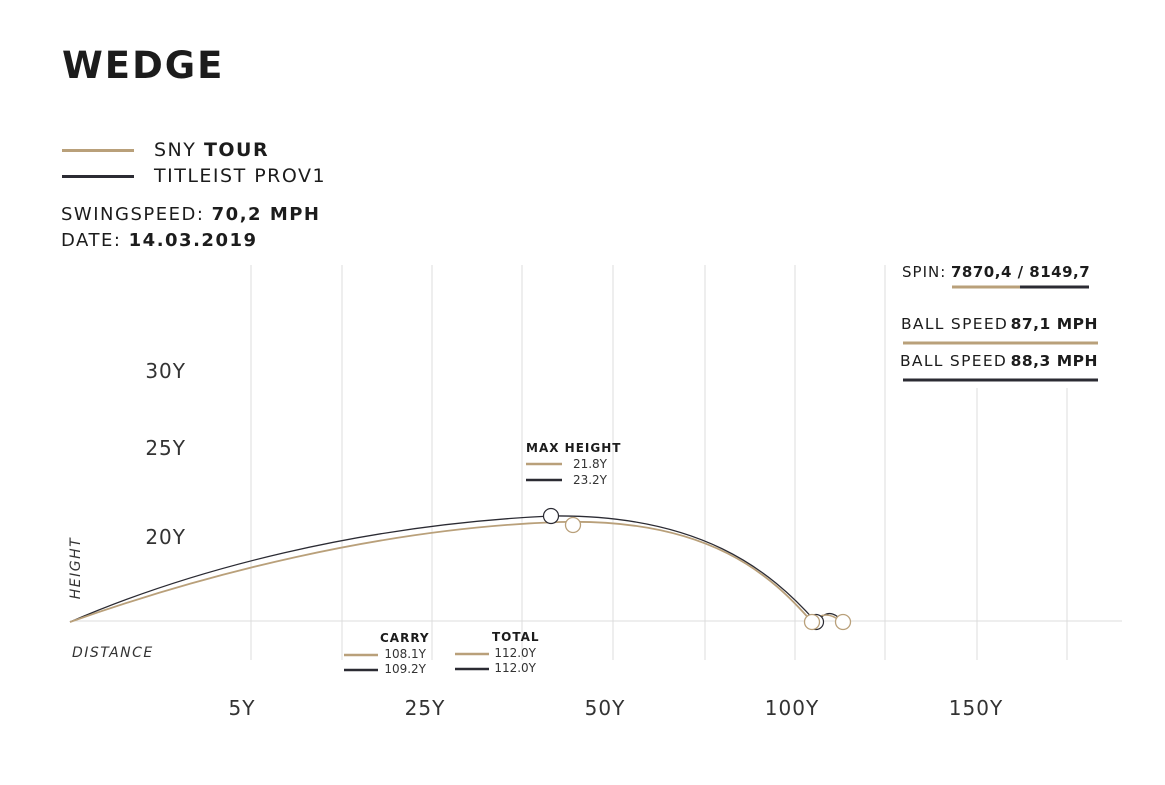  What do you see at coordinates (976, 708) in the screenshot?
I see `x-tick-label: 150Y` at bounding box center [976, 708].